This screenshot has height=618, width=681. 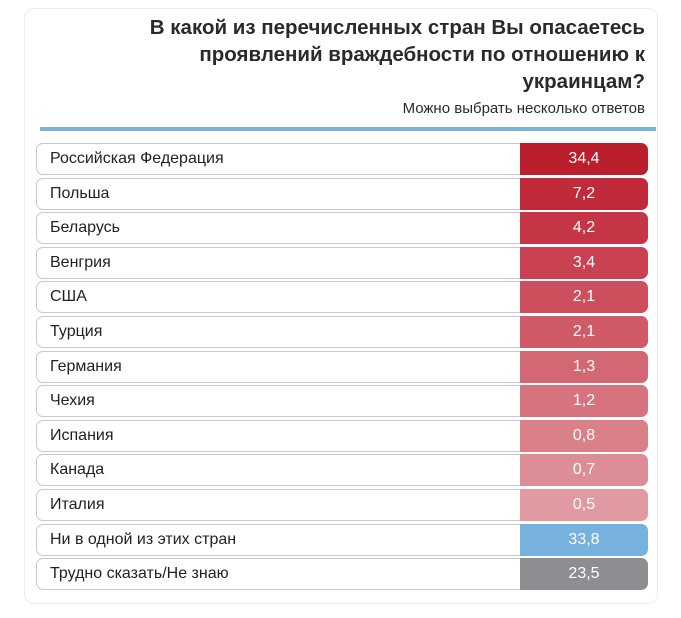 I want to click on row-label: Беларусь, so click(x=85, y=228).